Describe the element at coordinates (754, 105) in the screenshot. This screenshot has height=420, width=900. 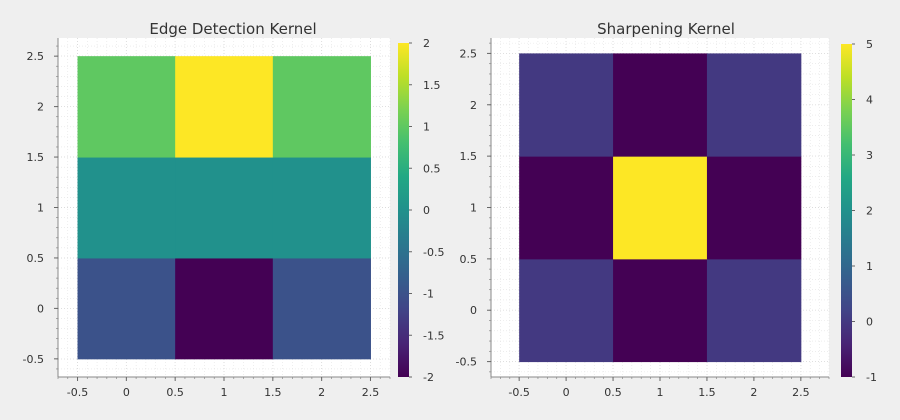
I see `sharpen-cell-r2-c2` at that location.